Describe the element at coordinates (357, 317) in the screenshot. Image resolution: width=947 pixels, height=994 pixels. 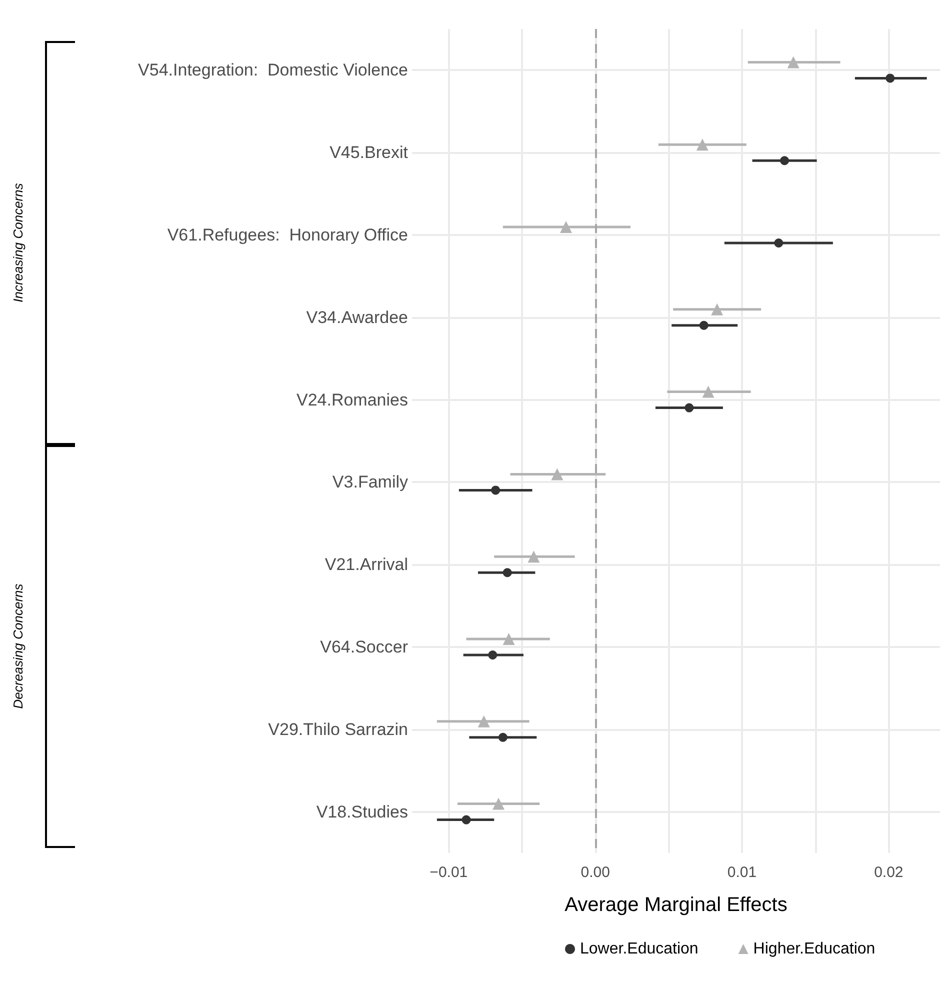
I see `y-tick-label: V34.Awardee` at that location.